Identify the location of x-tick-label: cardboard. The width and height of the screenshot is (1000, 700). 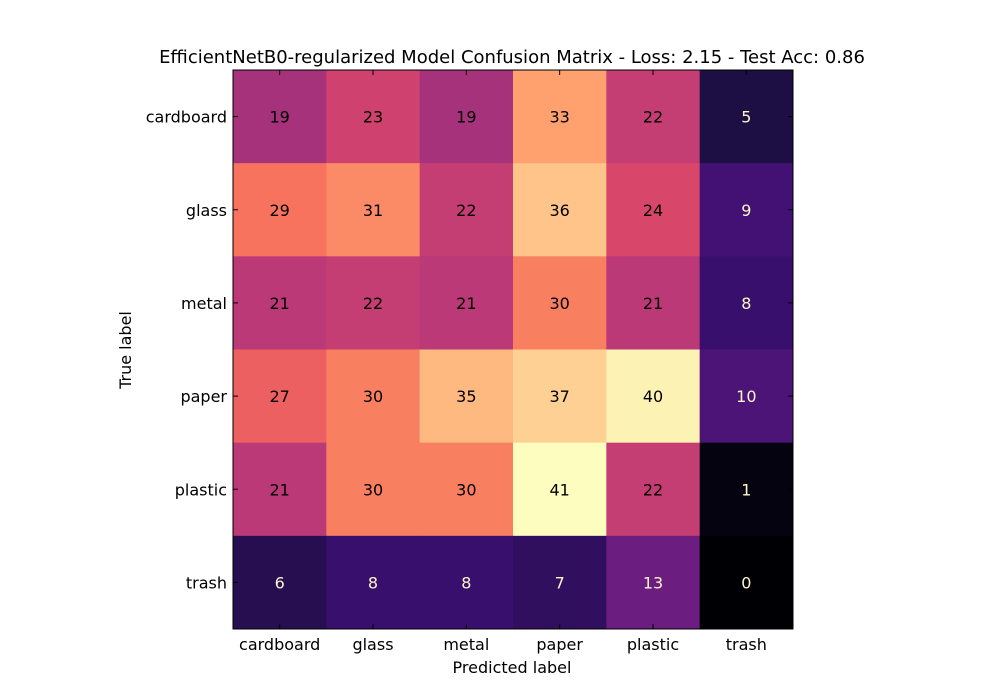
(279, 644).